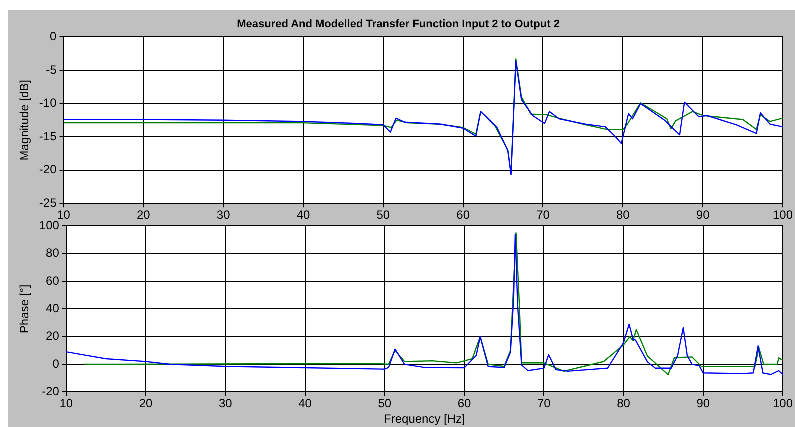 The image size is (795, 427). Describe the element at coordinates (53, 281) in the screenshot. I see `y-tick-label: 60` at that location.